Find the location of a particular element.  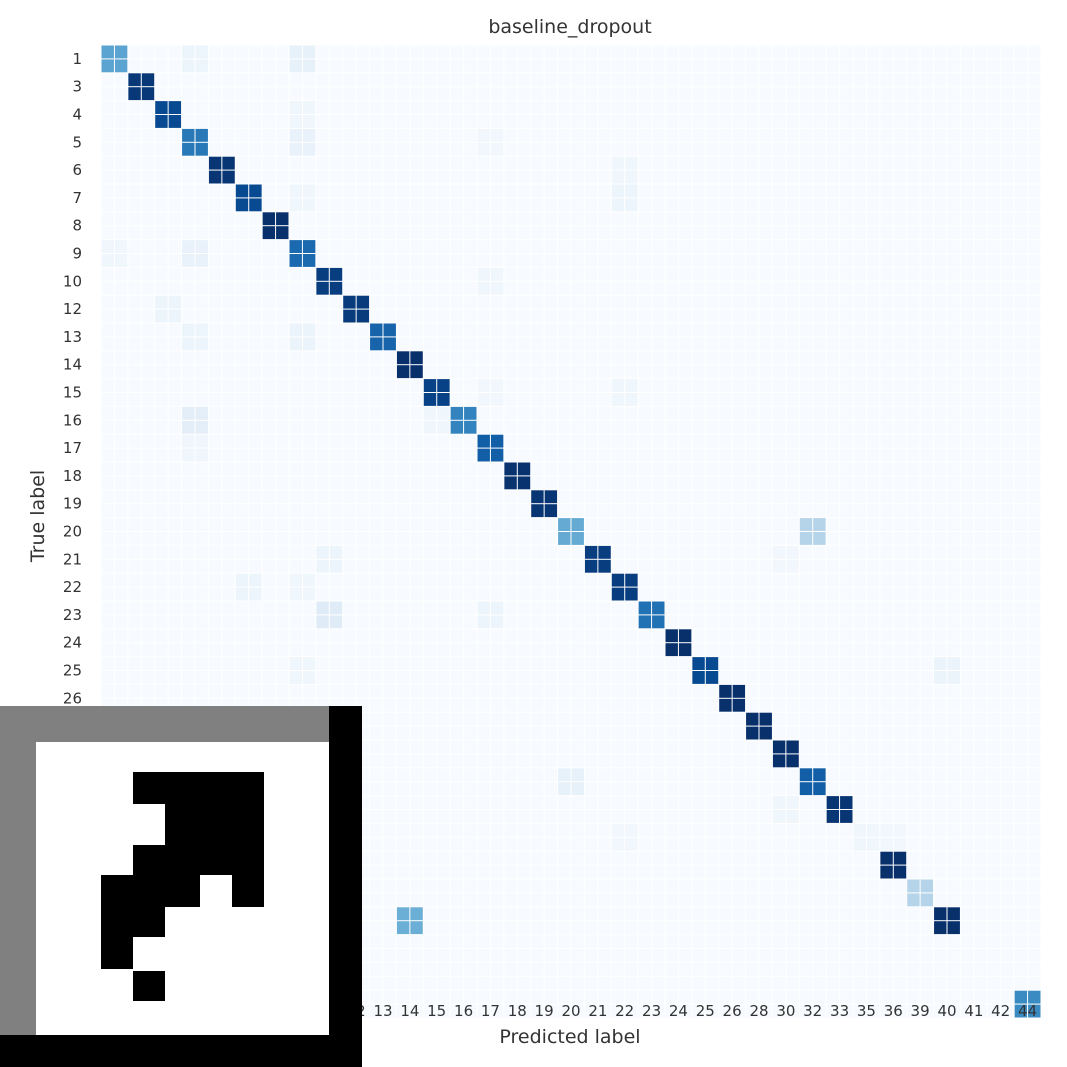

x-tick-label: 42 is located at coordinates (1000, 1011).